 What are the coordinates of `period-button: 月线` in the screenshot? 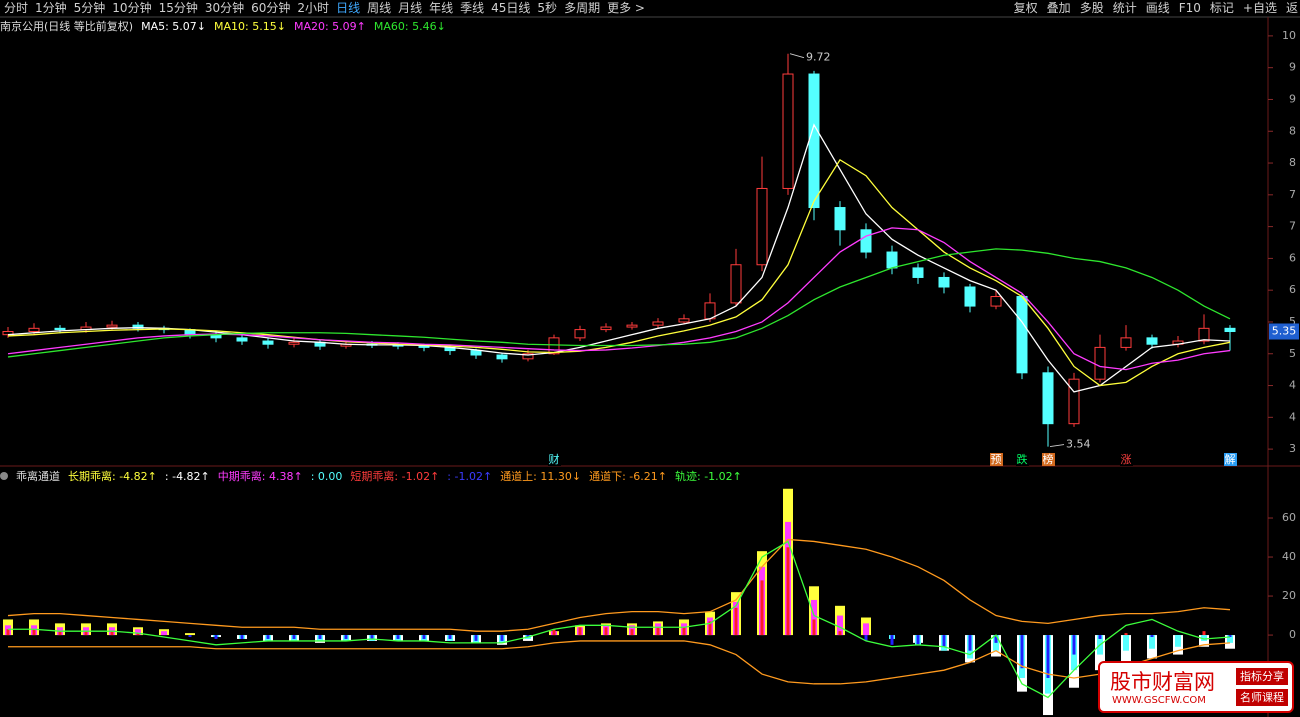 It's located at (410, 8).